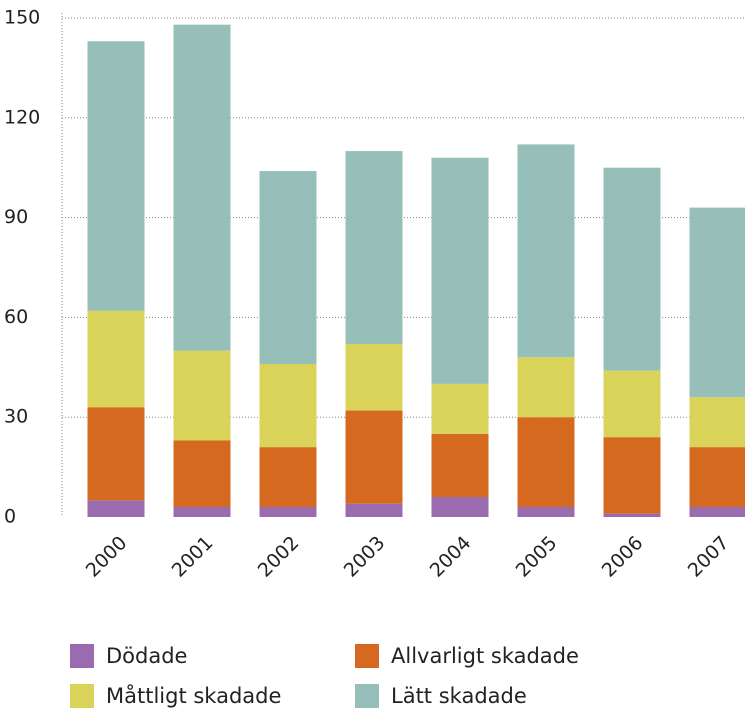 This screenshot has width=745, height=717. What do you see at coordinates (16, 417) in the screenshot?
I see `y-tick-label: 30` at bounding box center [16, 417].